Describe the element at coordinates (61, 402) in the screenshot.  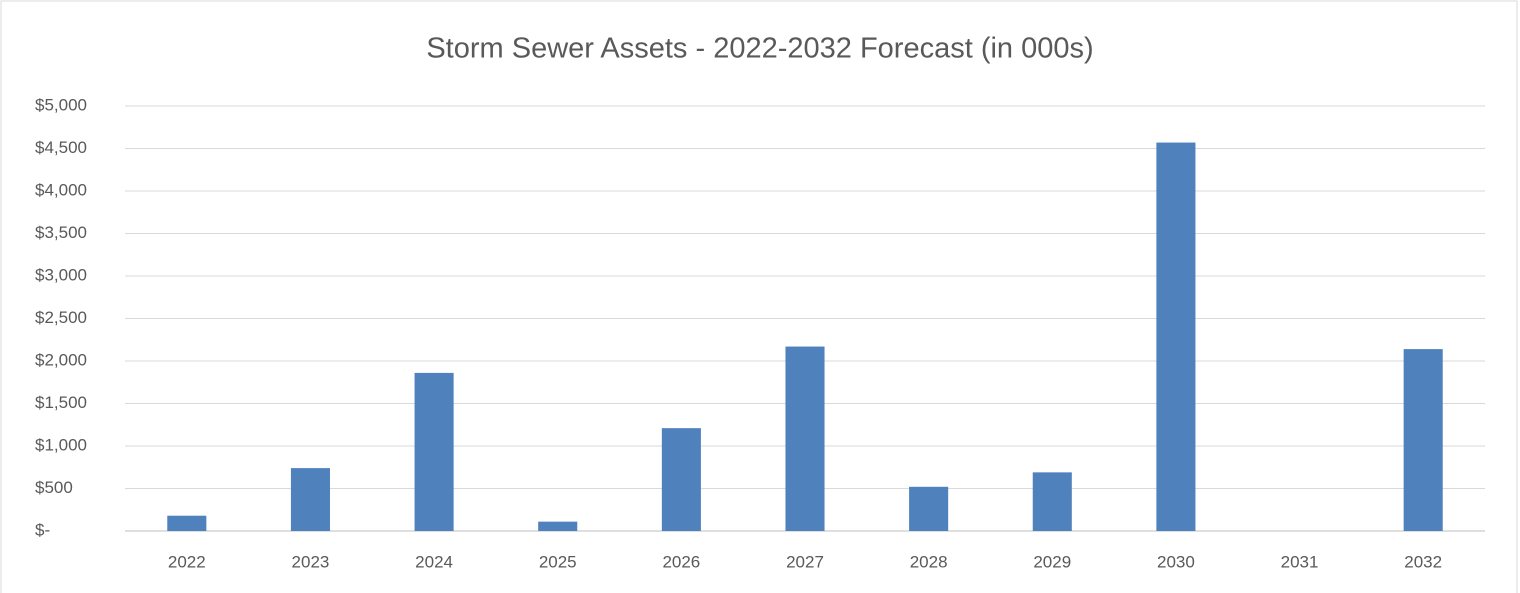
I see `y-tick-label: $1,500` at that location.